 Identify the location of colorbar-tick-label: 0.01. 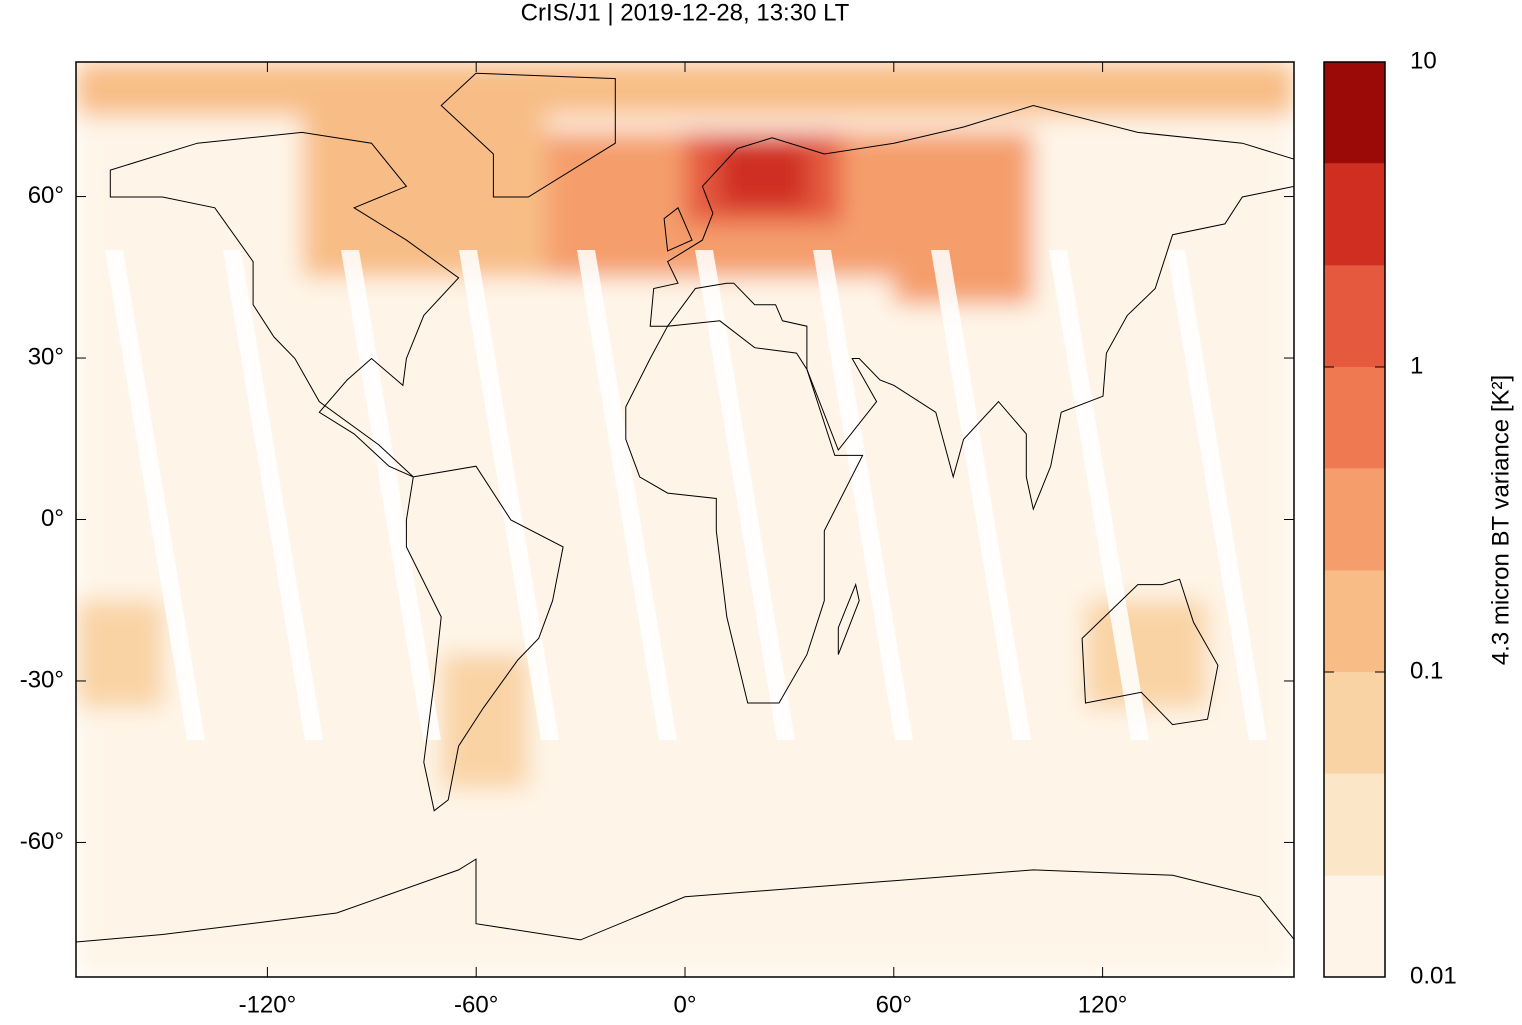
(1433, 975).